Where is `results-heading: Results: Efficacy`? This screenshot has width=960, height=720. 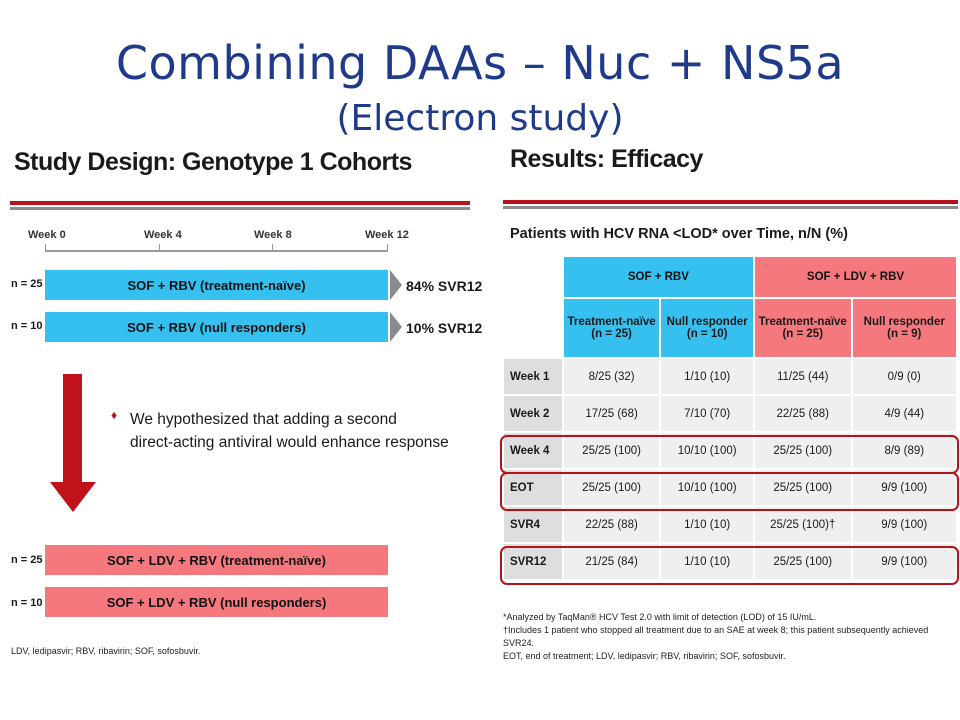 results-heading: Results: Efficacy is located at coordinates (606, 159).